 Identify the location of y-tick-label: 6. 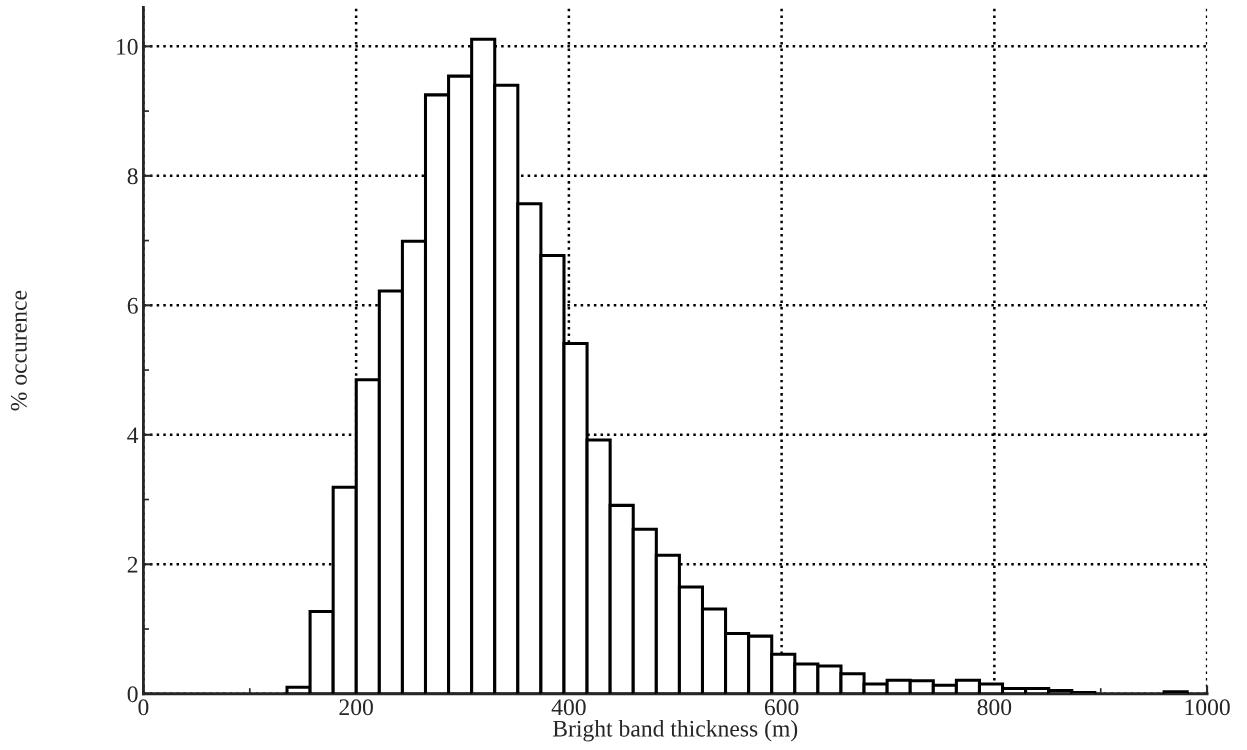
(132, 305).